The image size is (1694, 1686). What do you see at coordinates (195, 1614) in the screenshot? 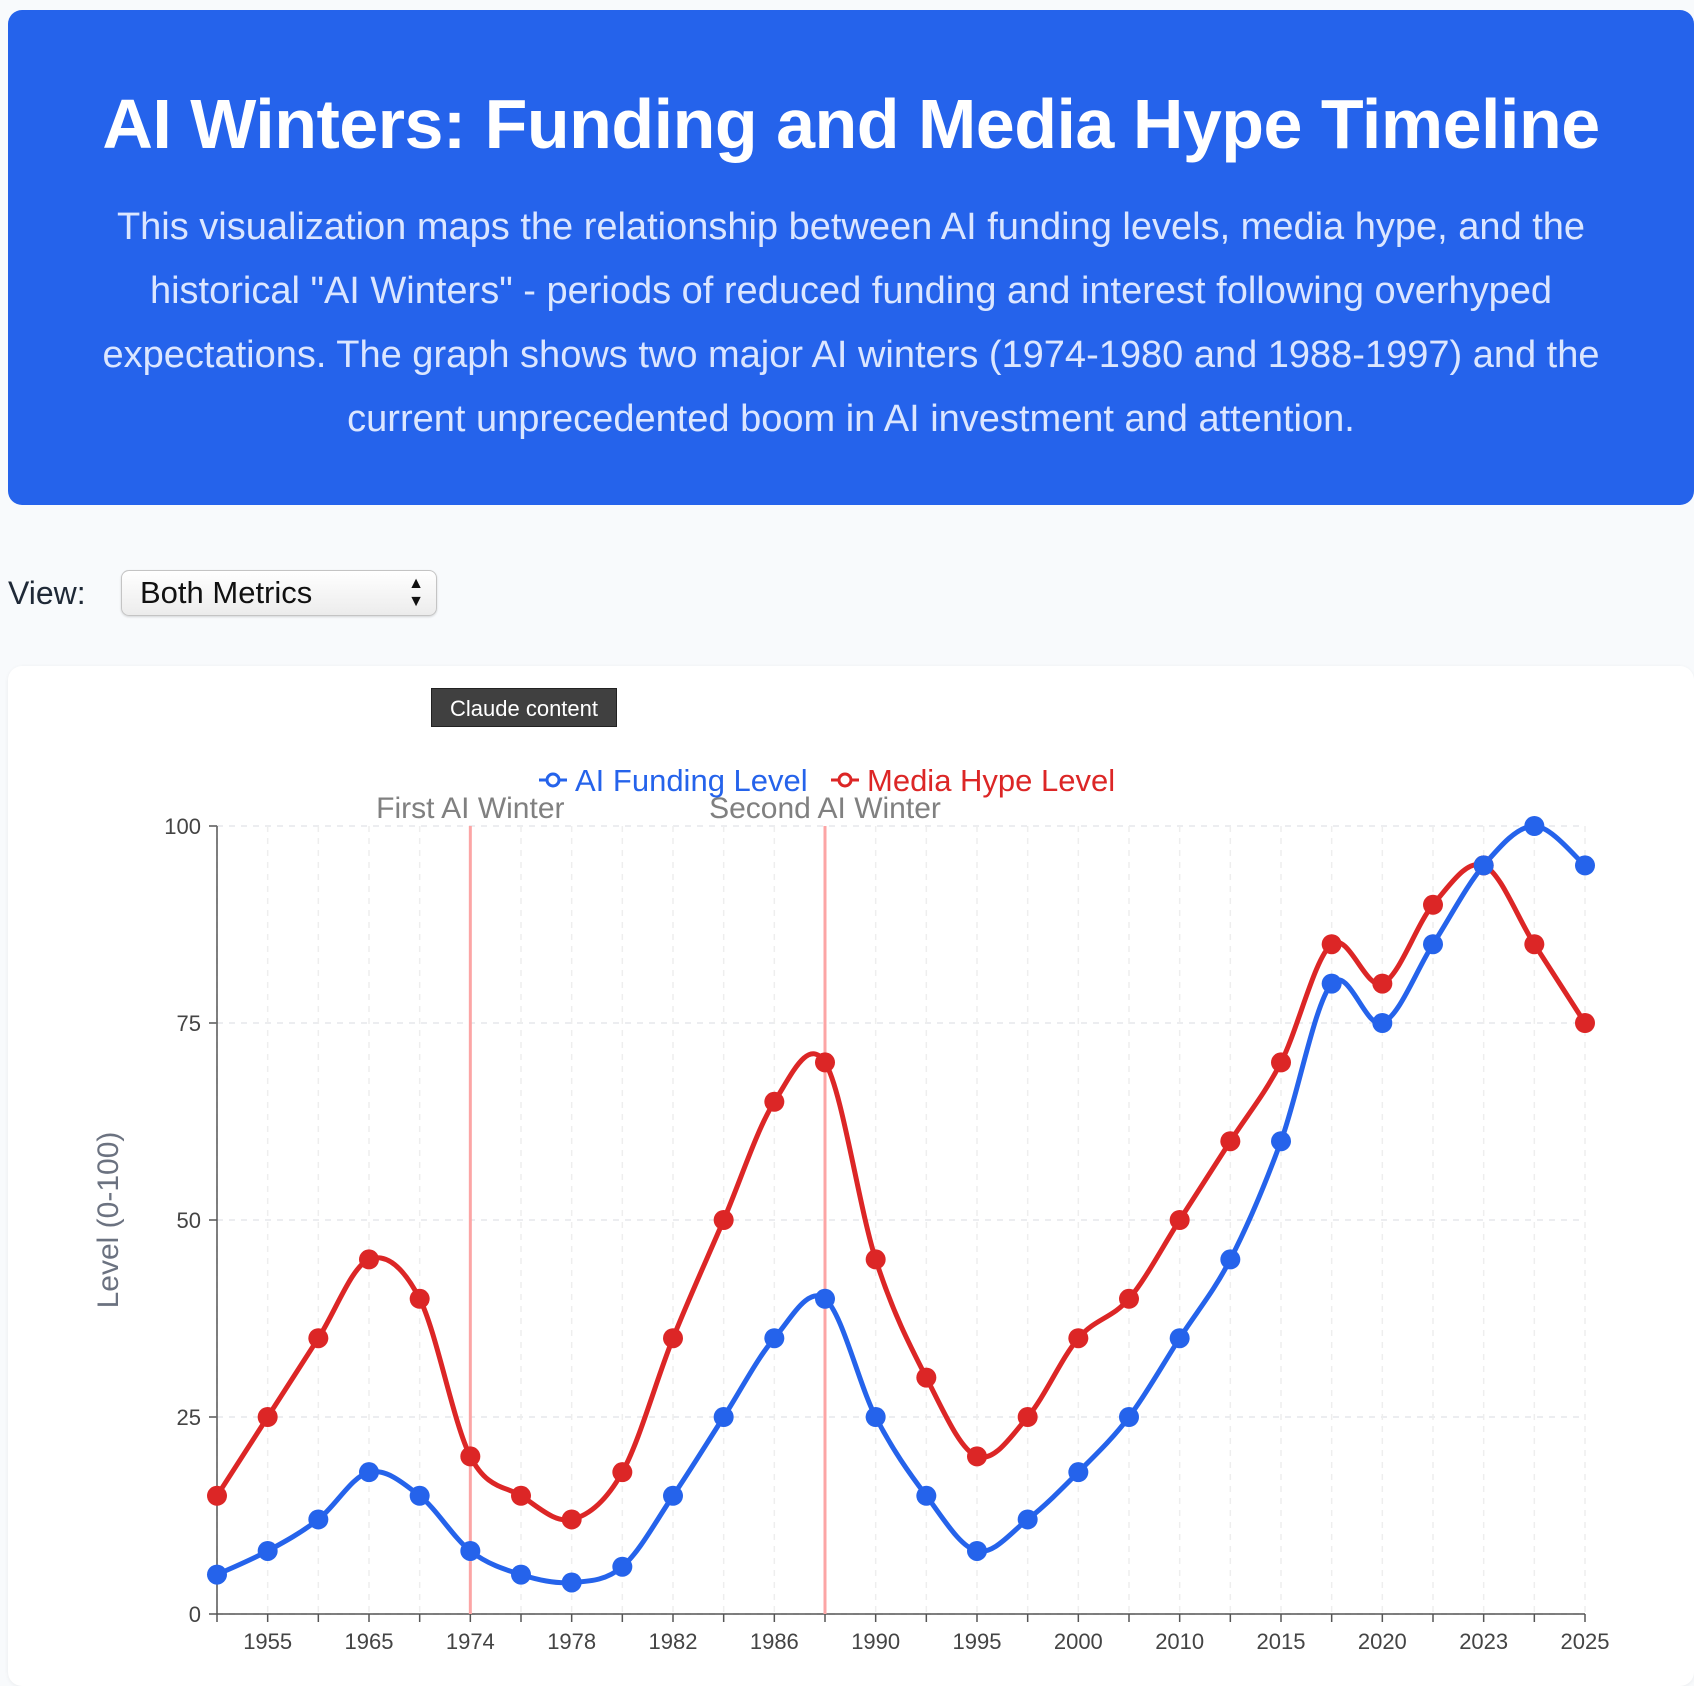
I see `y-tick-label: 0` at bounding box center [195, 1614].